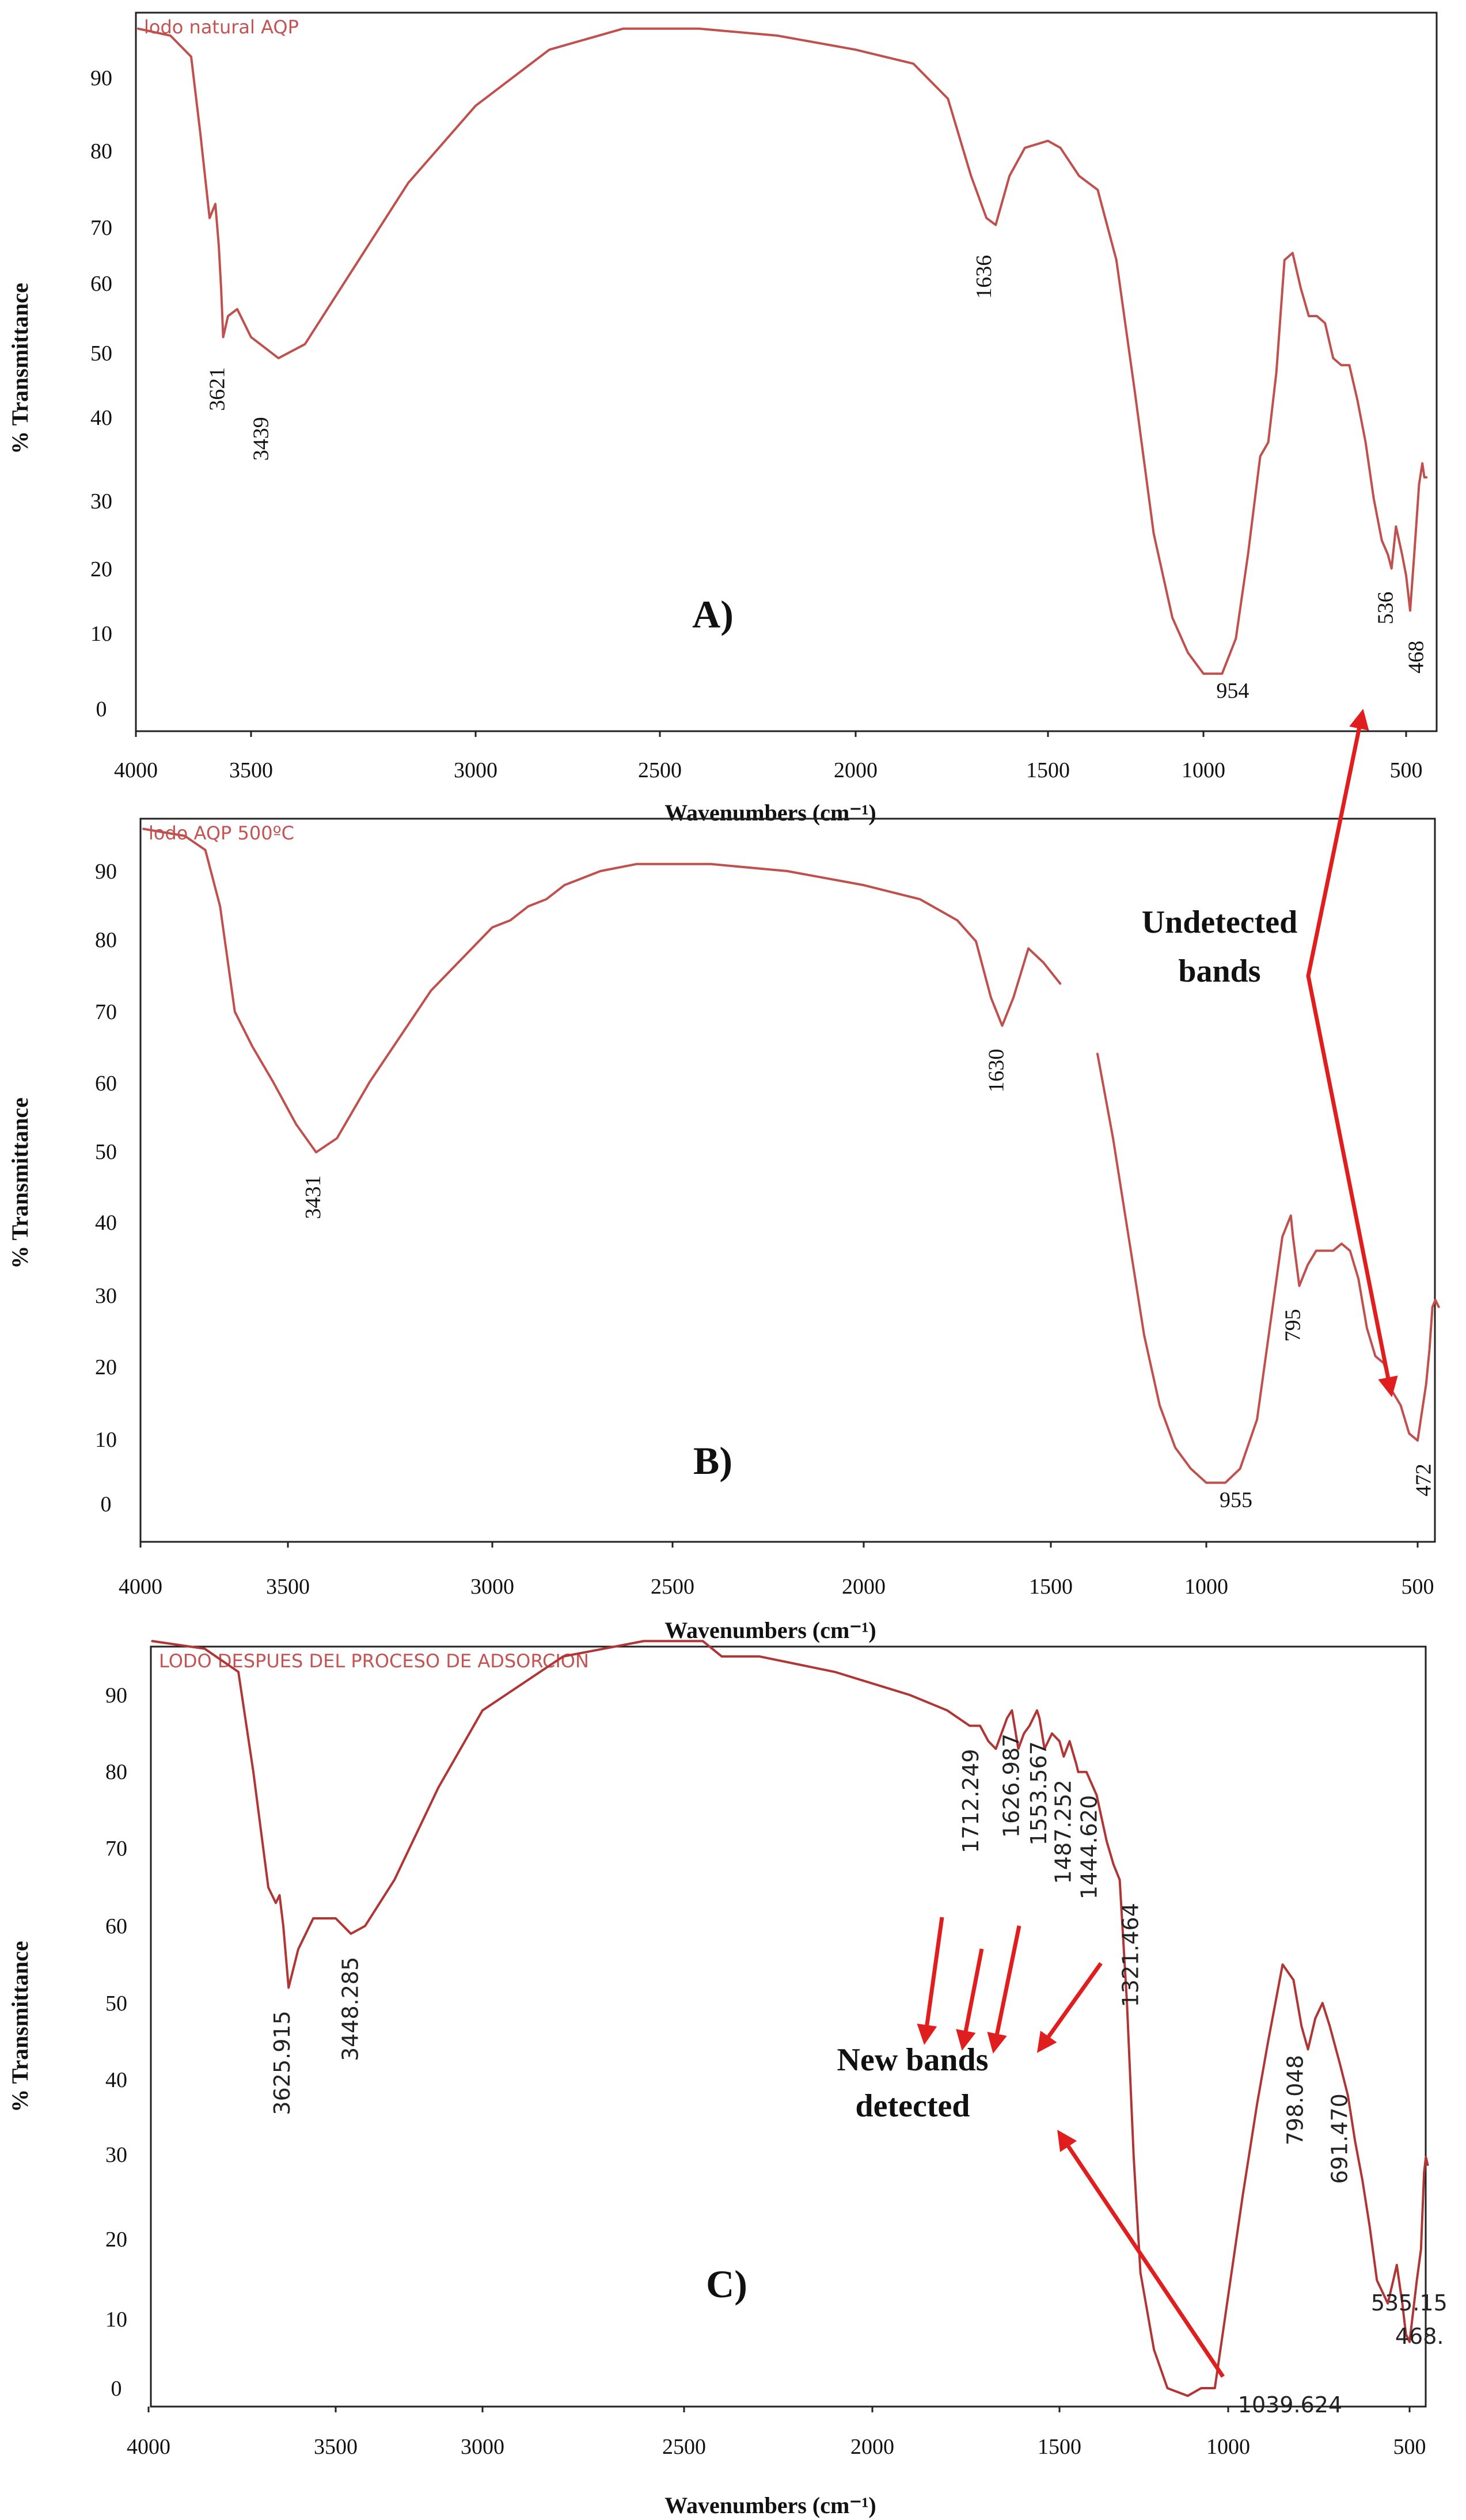 The height and width of the screenshot is (2520, 1466). Describe the element at coordinates (1295, 2100) in the screenshot. I see `peak-label: 798.048` at that location.